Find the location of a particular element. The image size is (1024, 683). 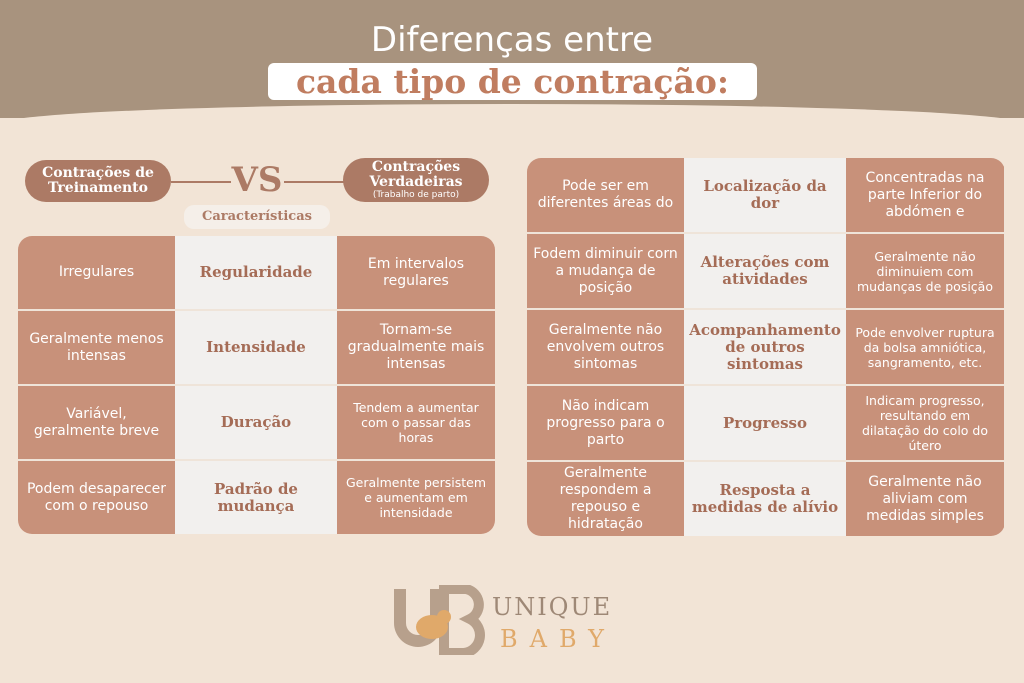

cell-training: Fodem diminuir corn a mudança de posição is located at coordinates (605, 271).